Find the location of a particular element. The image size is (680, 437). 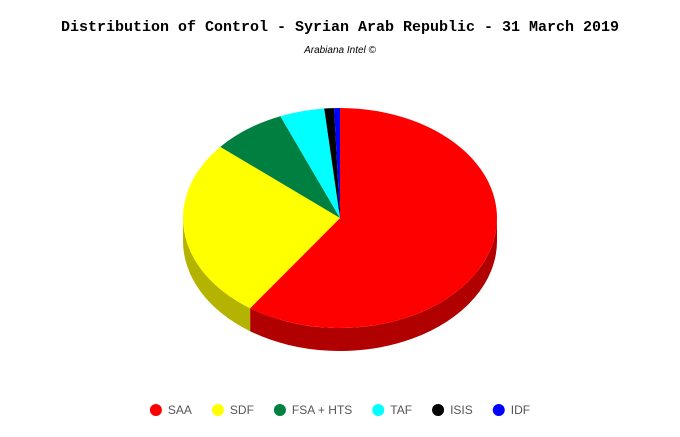

legend-label: TAF is located at coordinates (401, 410).